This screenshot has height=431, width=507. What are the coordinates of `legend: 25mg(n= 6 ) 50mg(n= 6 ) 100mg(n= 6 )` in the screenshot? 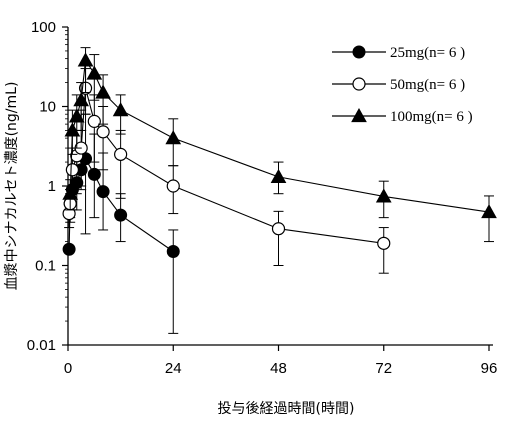 It's located at (402, 85).